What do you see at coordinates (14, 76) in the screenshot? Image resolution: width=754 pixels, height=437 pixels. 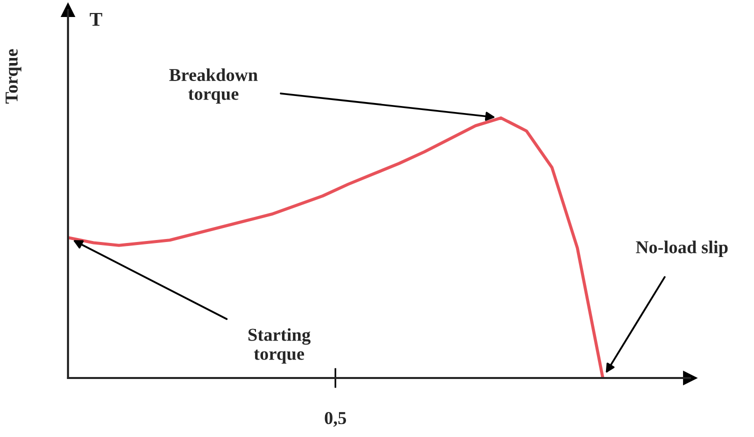 I see `y-axis-title: Torque` at bounding box center [14, 76].